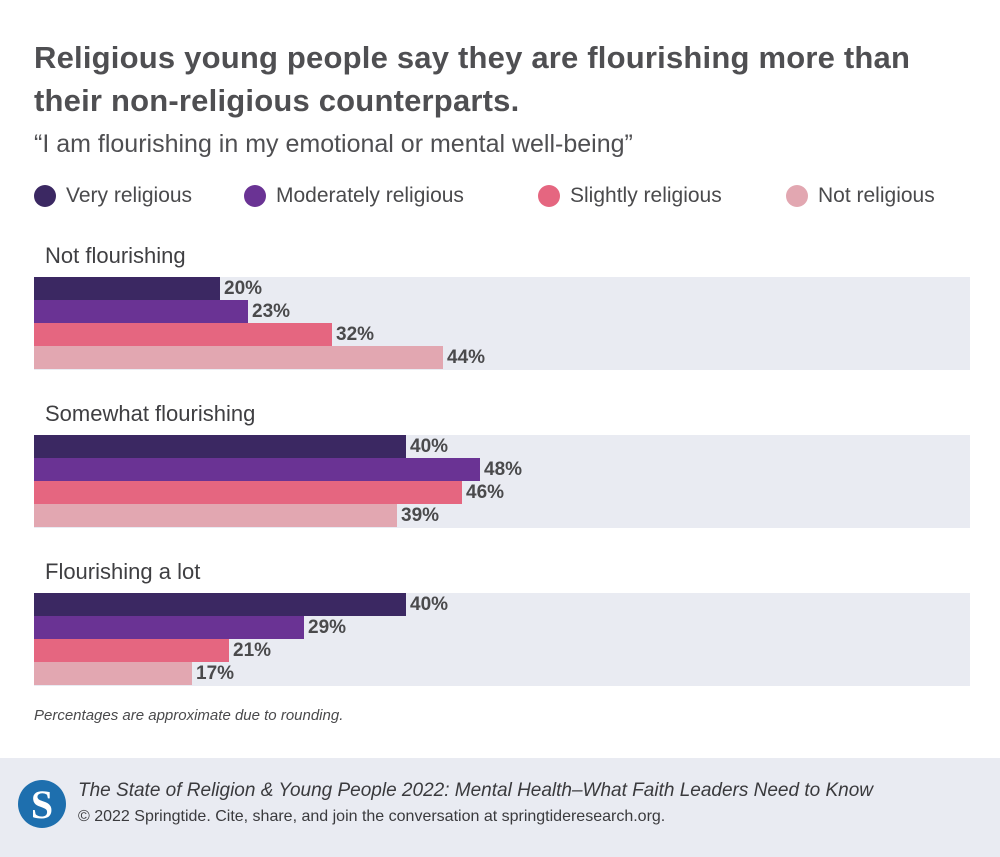 This screenshot has height=857, width=1000. What do you see at coordinates (141, 311) in the screenshot?
I see `bar-not-flourishing-moderately-religious` at bounding box center [141, 311].